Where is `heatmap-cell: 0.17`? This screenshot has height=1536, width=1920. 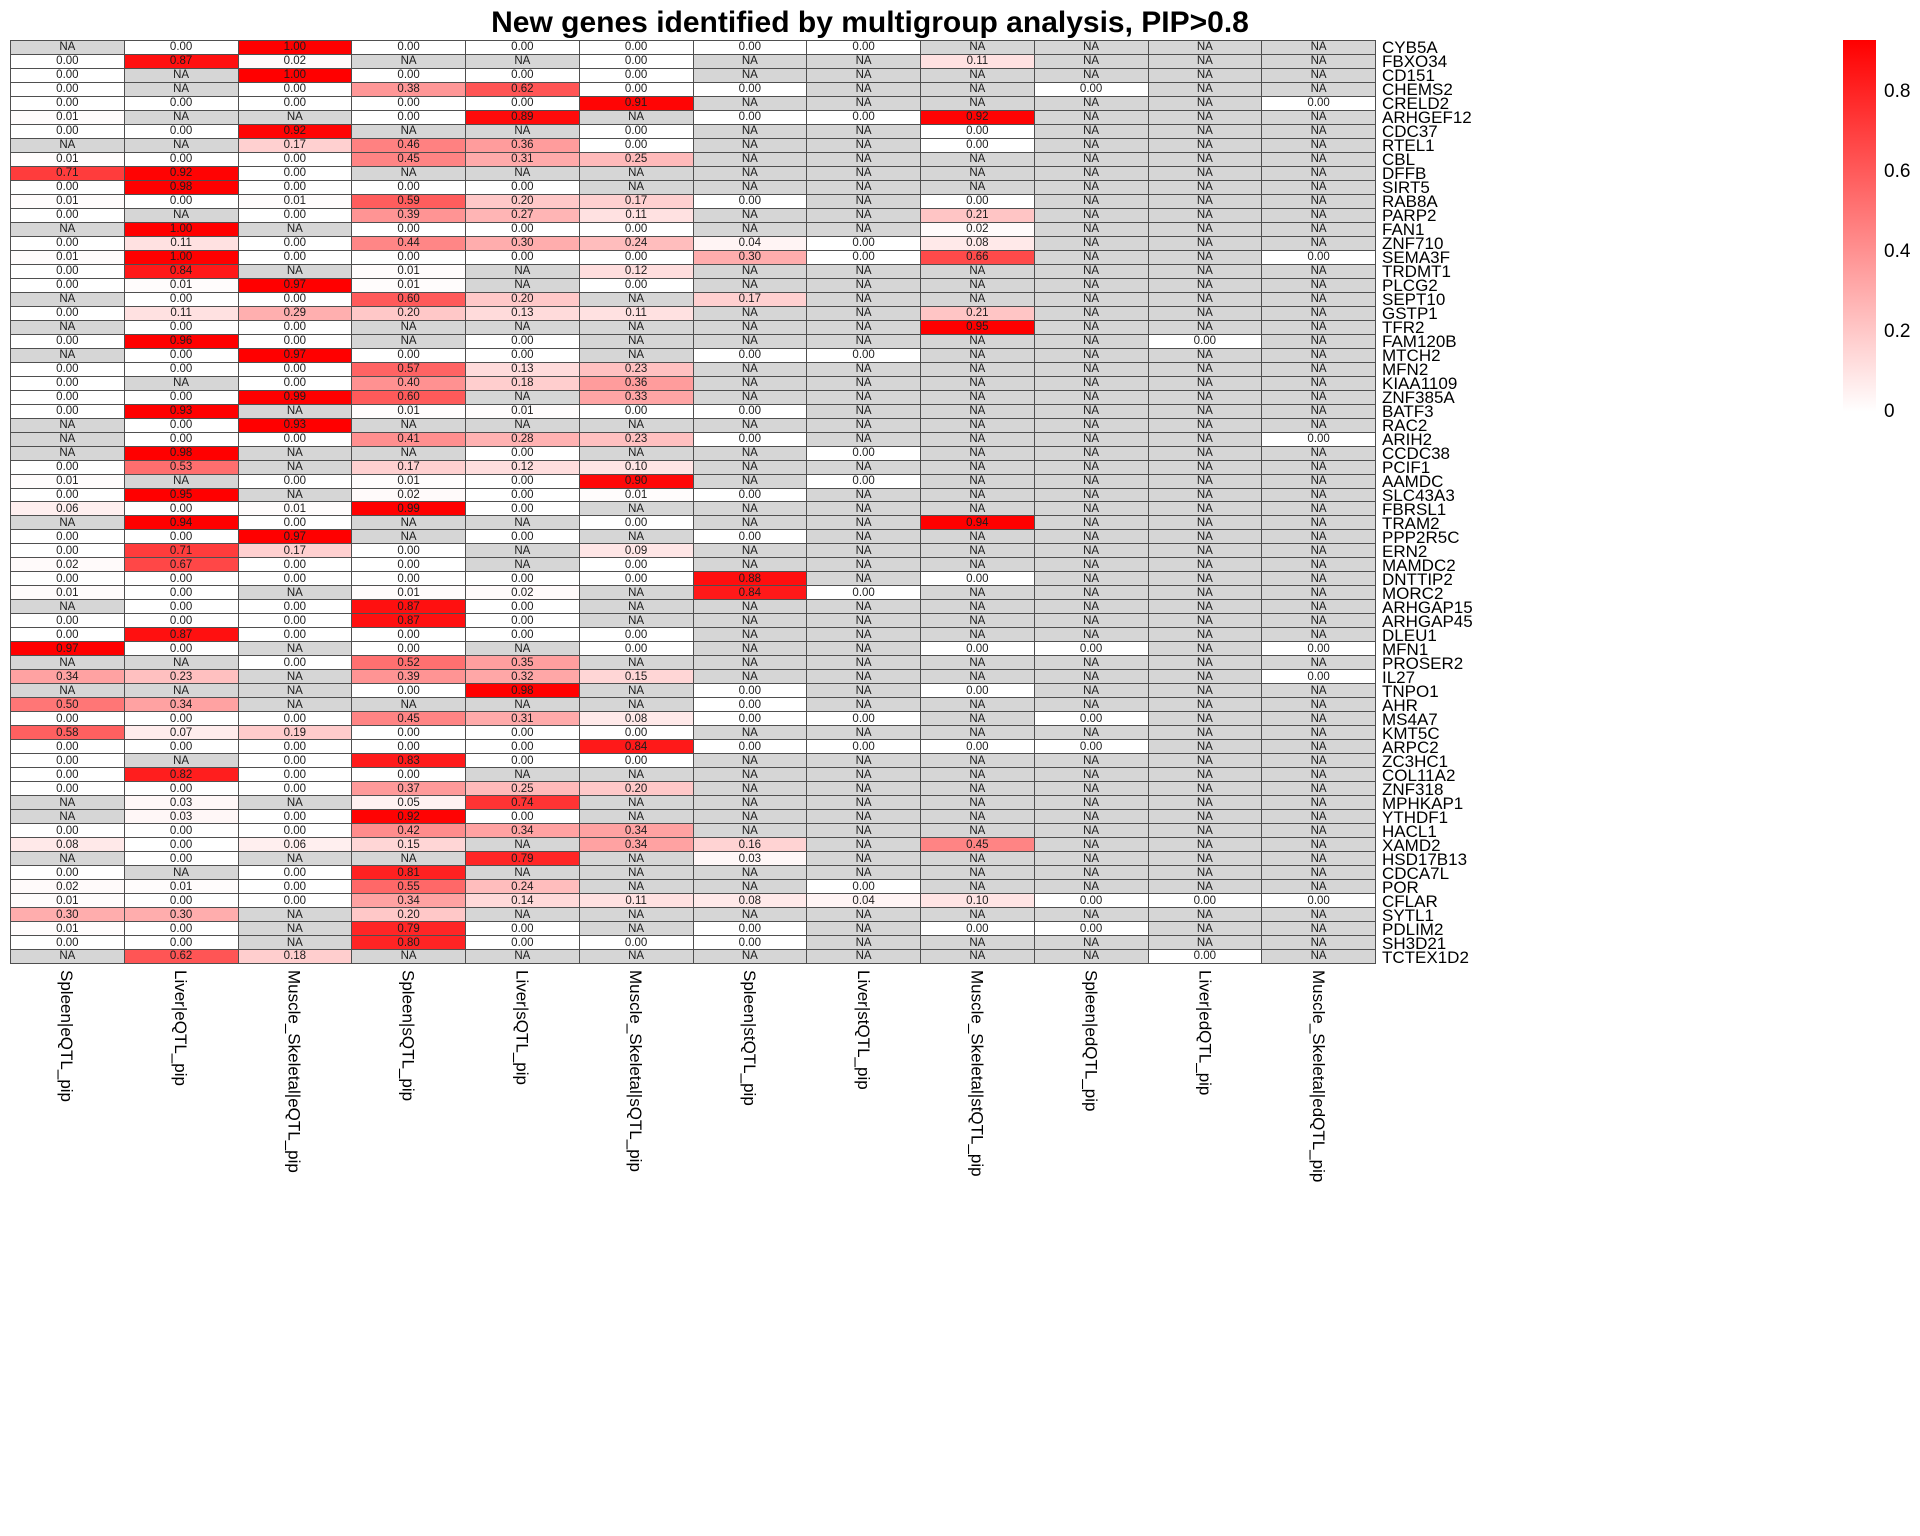
heatmap-cell: 0.17 is located at coordinates (295, 145).